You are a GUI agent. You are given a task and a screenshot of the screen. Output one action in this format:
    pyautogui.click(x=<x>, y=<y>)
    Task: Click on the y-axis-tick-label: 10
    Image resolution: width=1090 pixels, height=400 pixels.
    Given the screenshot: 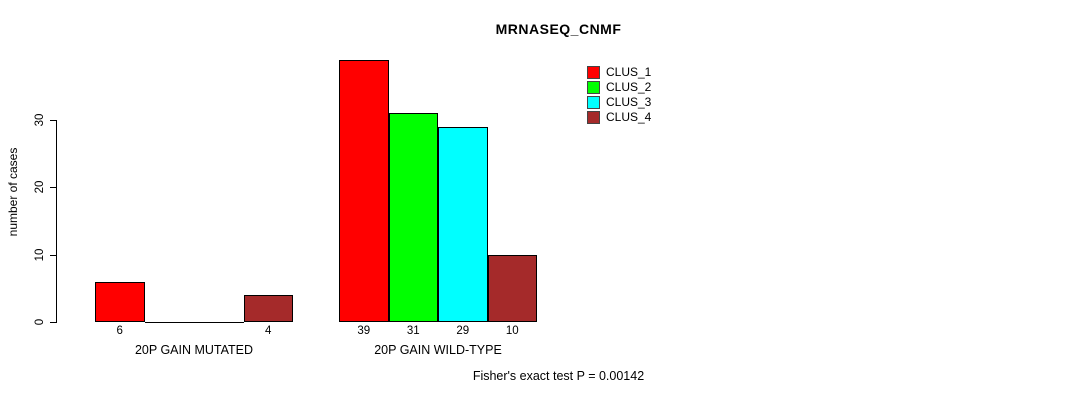 What is the action you would take?
    pyautogui.click(x=40, y=255)
    